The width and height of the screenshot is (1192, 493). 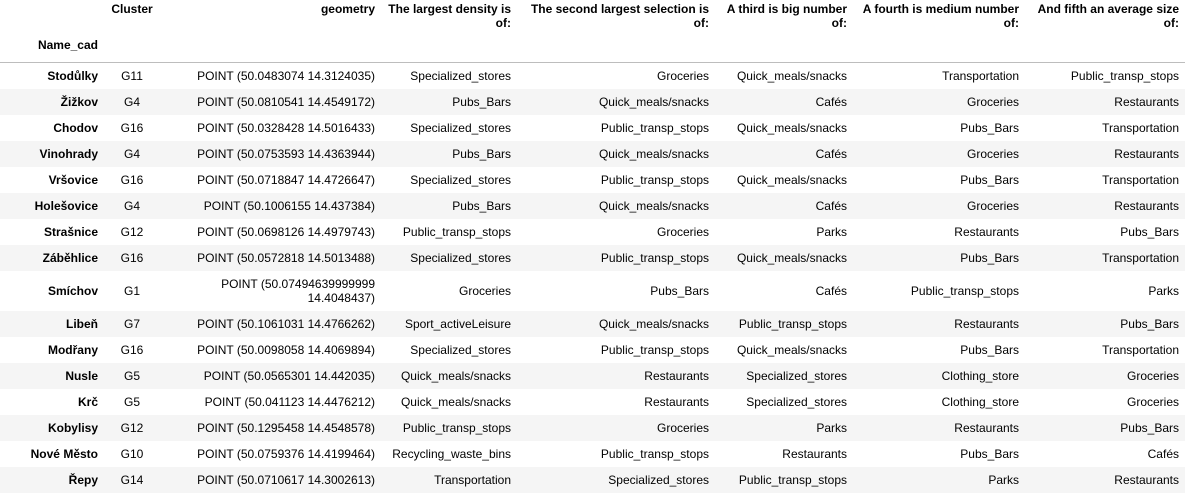 What do you see at coordinates (286, 127) in the screenshot?
I see `cell-geometry: POINT (50.0328428 14.5016433)` at bounding box center [286, 127].